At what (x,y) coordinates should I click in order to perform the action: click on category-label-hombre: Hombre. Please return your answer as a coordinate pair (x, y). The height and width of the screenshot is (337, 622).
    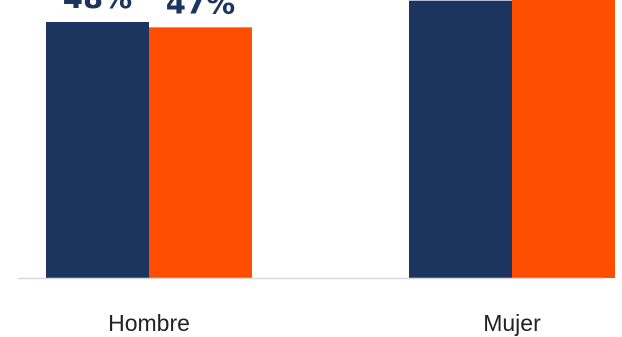
    Looking at the image, I should click on (149, 323).